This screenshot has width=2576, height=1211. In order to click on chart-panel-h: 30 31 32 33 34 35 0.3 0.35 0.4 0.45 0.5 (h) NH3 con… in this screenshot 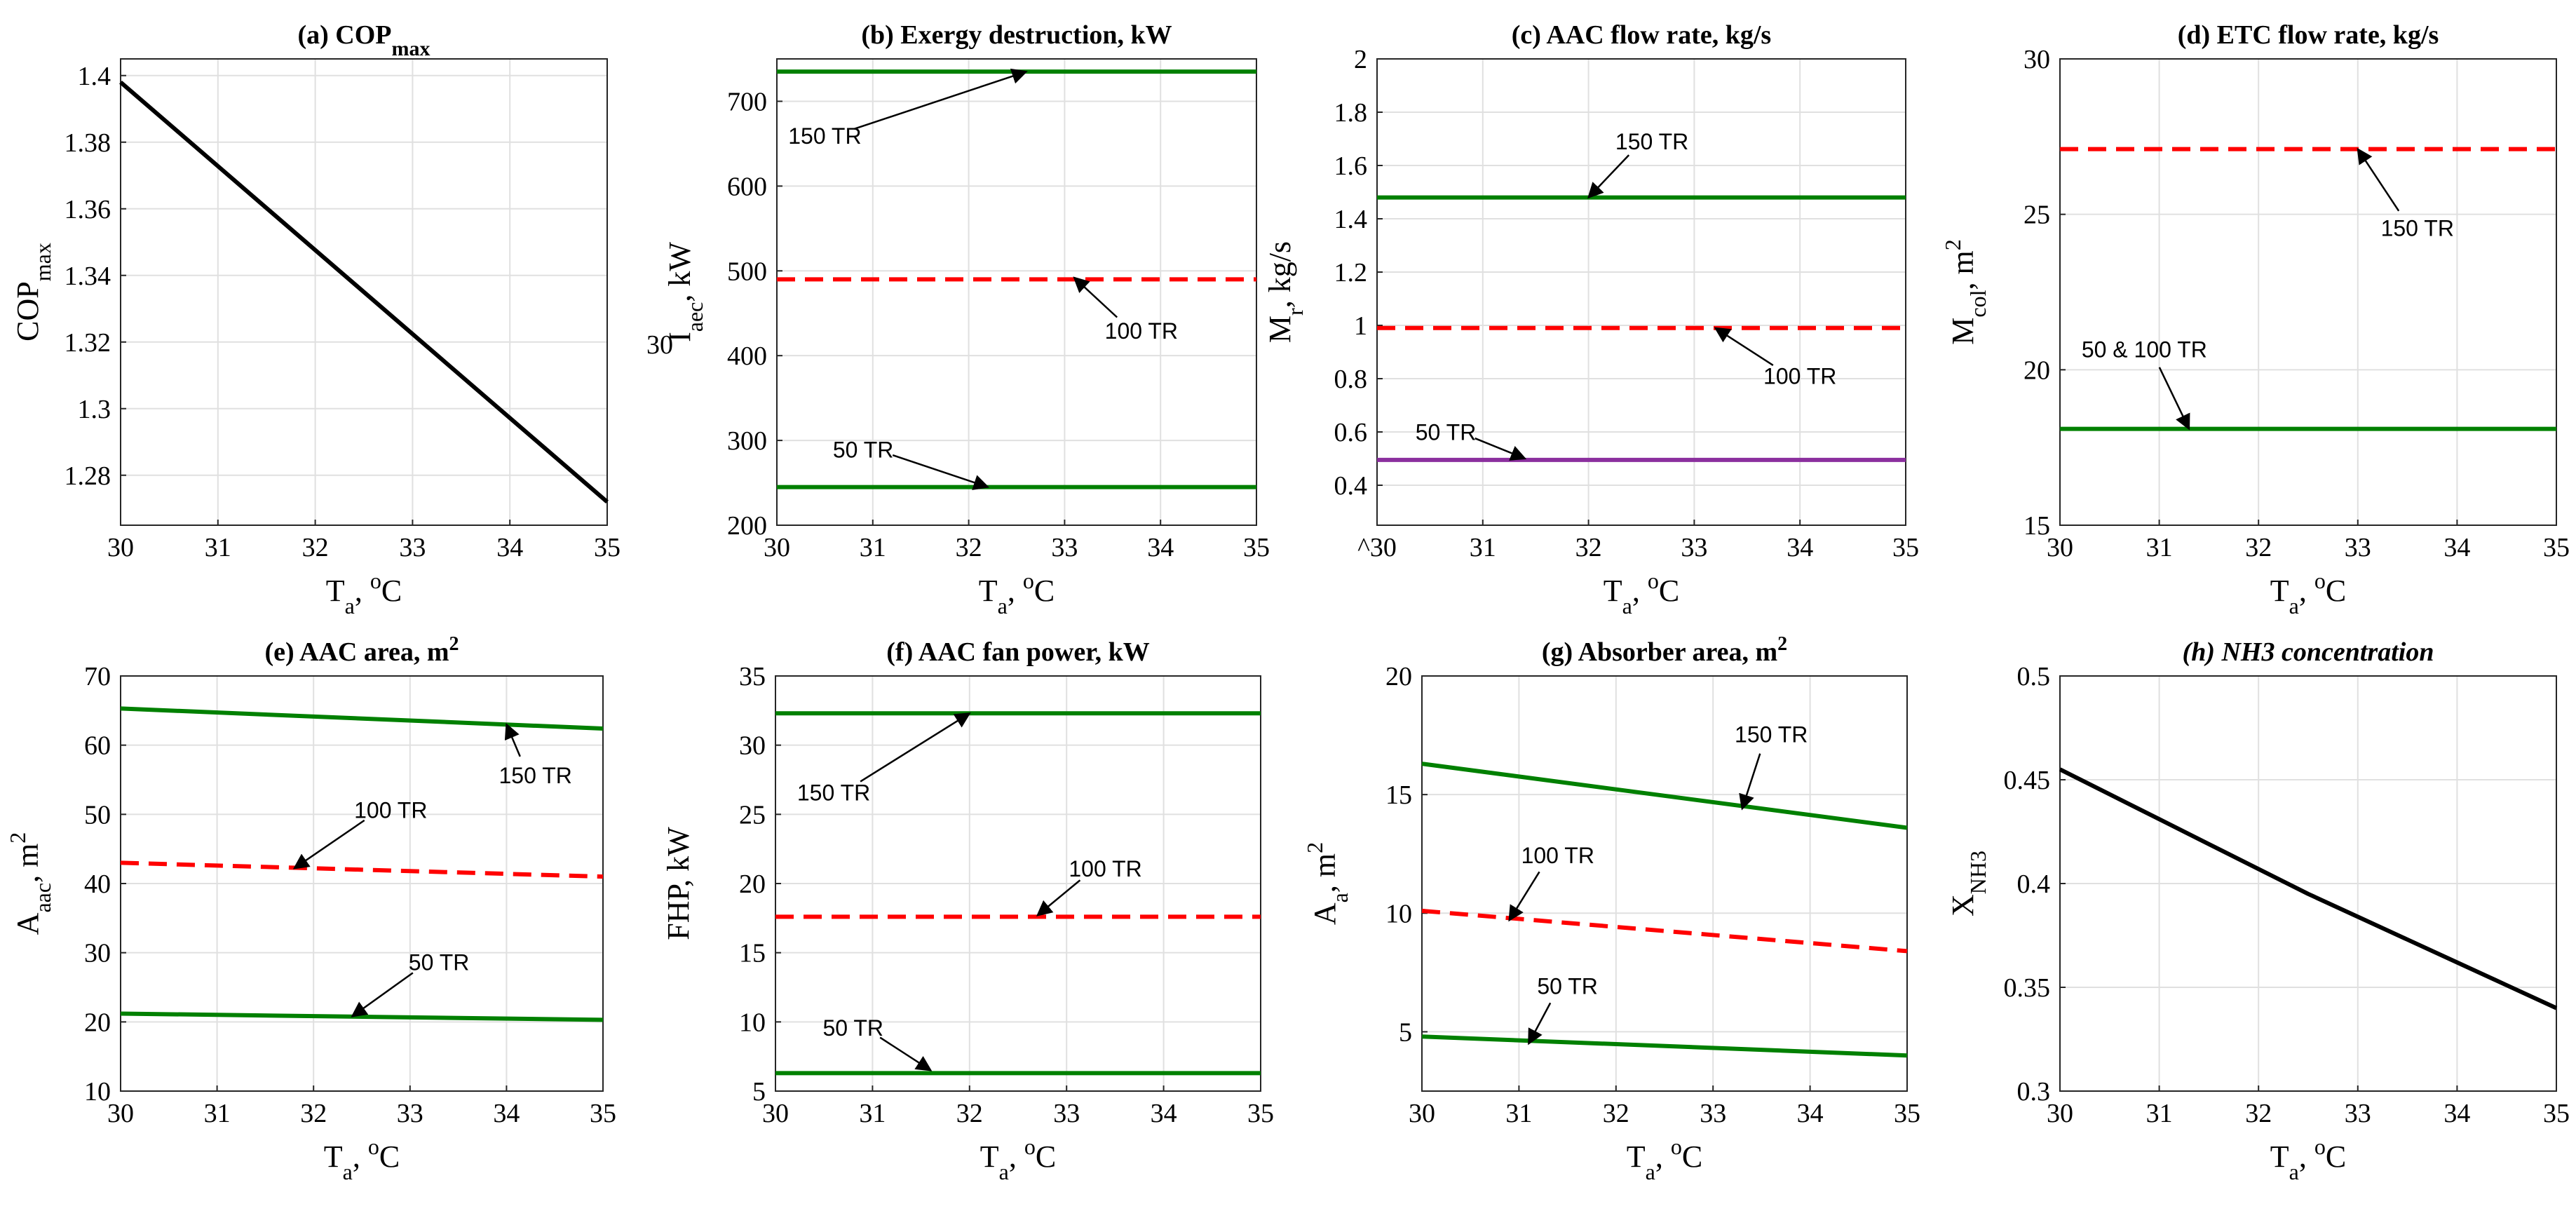, I will do `click(2258, 910)`.